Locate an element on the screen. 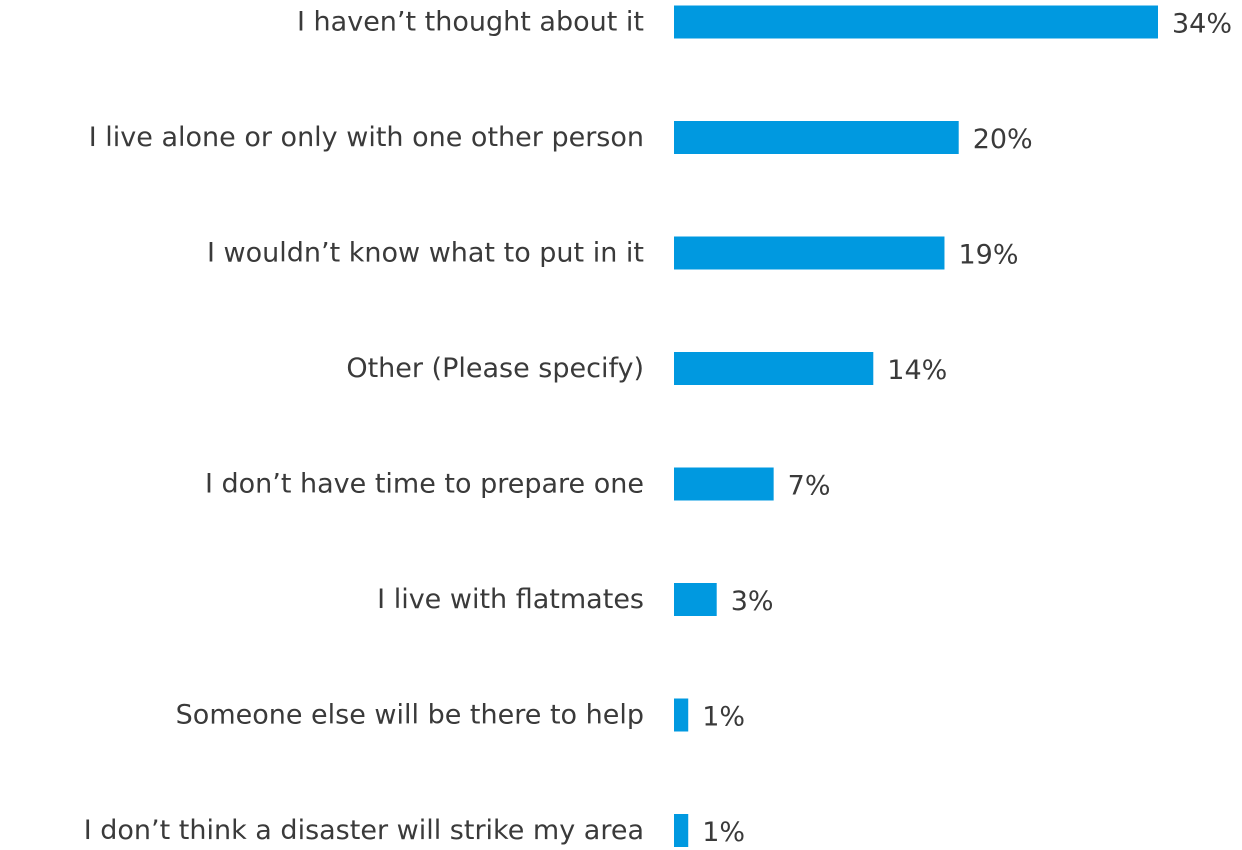 The image size is (1242, 850). category-label: Someone else will be there to help is located at coordinates (410, 715).